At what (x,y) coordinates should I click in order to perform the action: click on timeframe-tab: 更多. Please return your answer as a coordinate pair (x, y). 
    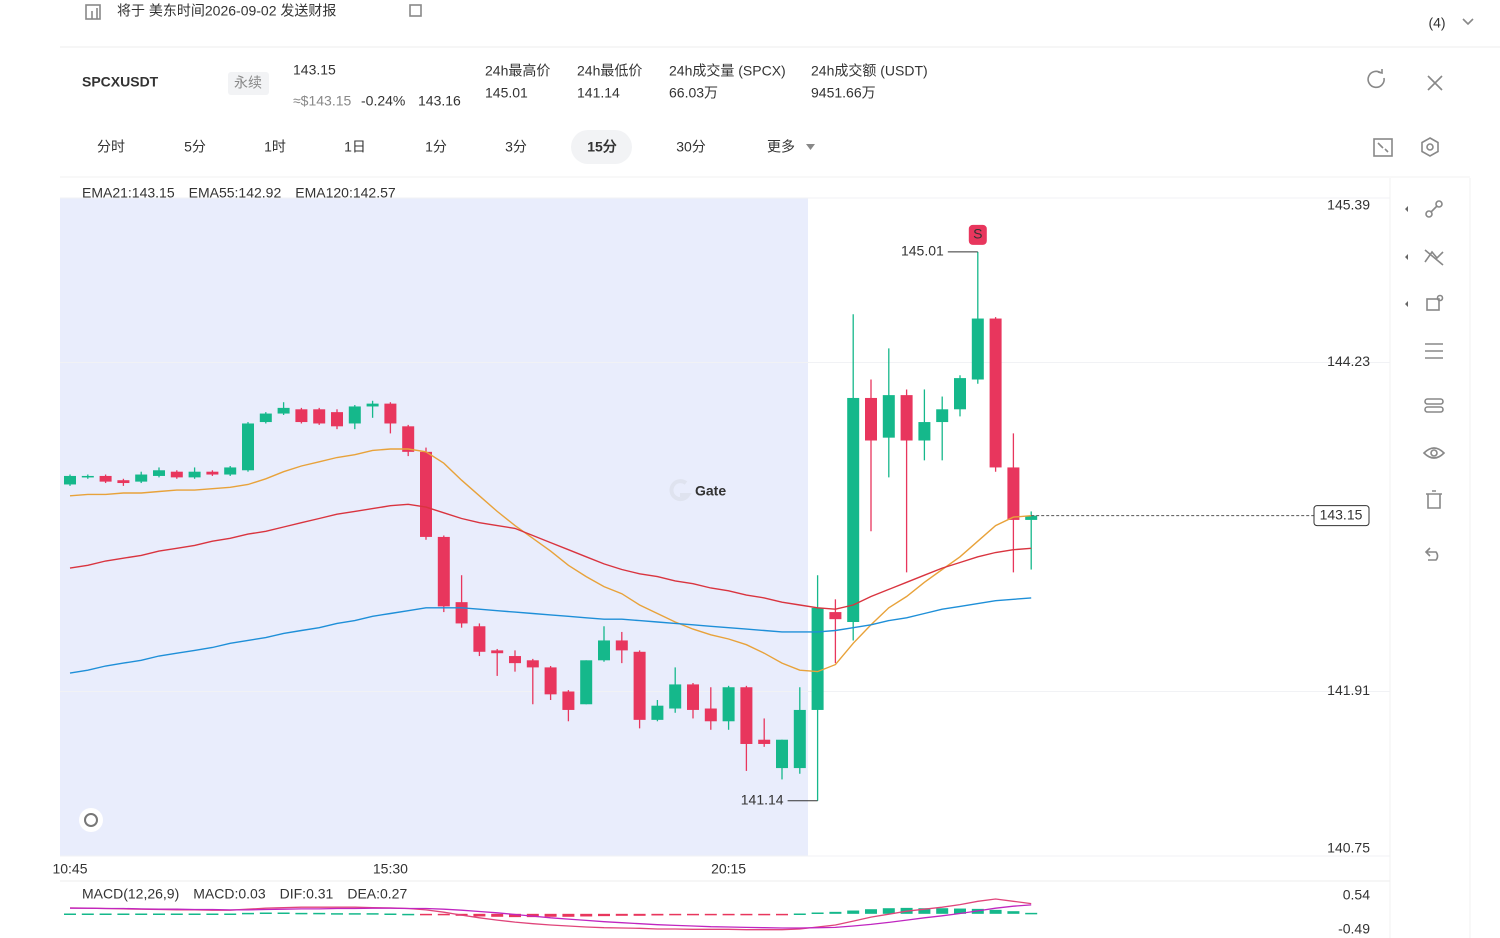
    Looking at the image, I should click on (781, 147).